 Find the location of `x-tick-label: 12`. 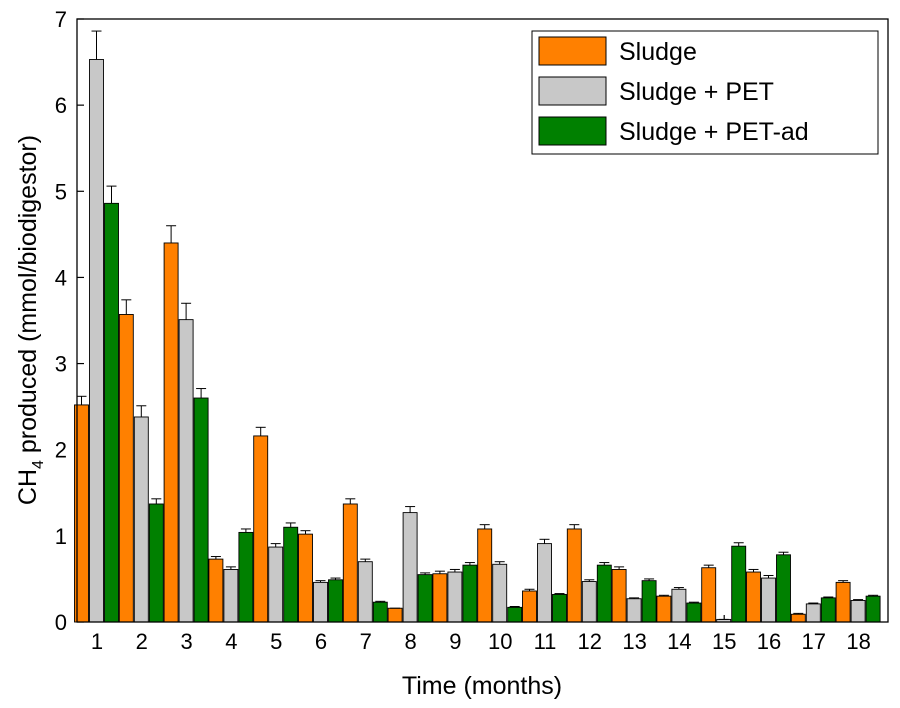

x-tick-label: 12 is located at coordinates (590, 641).